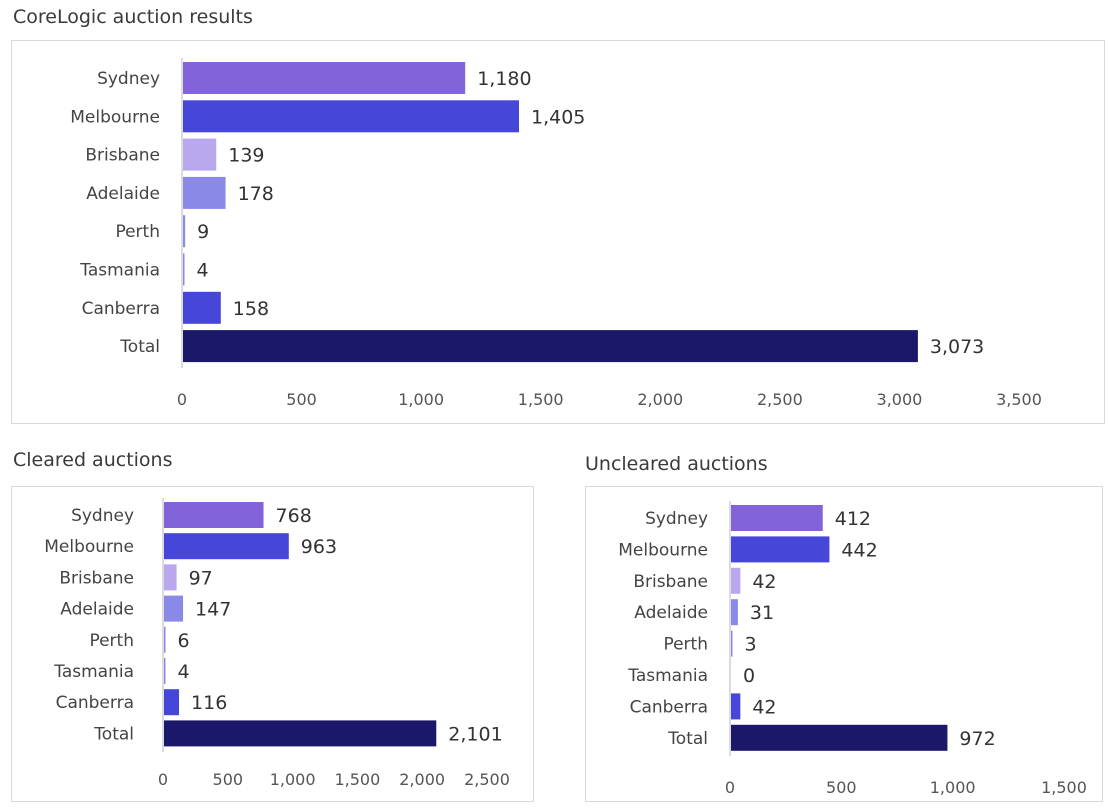  What do you see at coordinates (201, 578) in the screenshot?
I see `value-label-brisbane: 97` at bounding box center [201, 578].